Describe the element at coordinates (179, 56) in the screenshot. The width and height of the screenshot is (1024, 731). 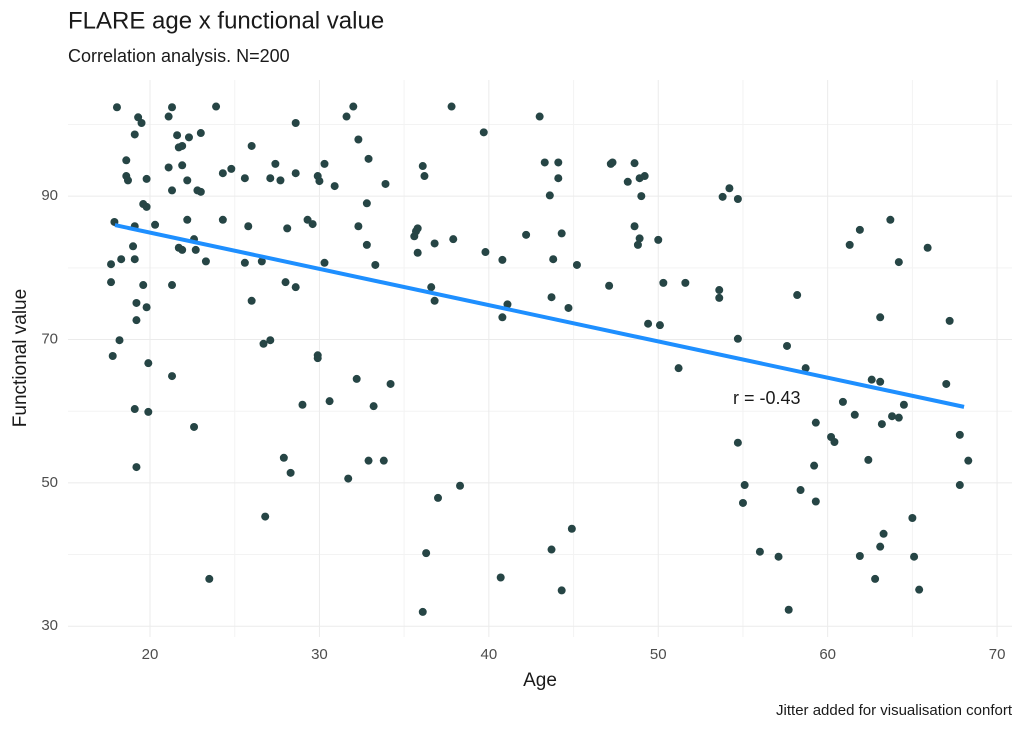
I see `chart-subtitle: Correlation analysis. N=200` at that location.